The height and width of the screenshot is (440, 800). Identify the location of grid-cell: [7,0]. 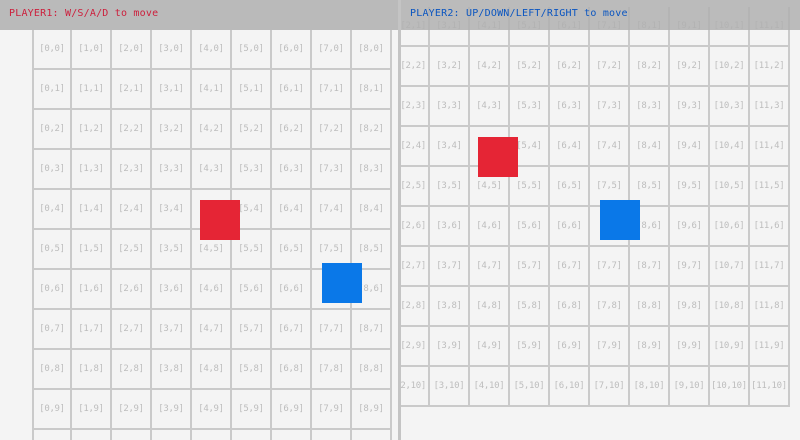
(332, 50).